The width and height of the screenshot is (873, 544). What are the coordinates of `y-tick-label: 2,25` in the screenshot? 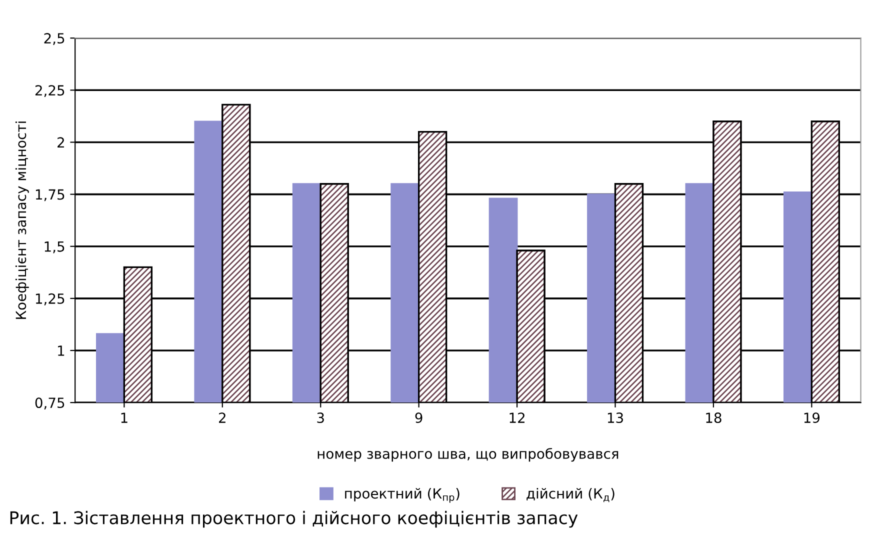 It's located at (49, 91).